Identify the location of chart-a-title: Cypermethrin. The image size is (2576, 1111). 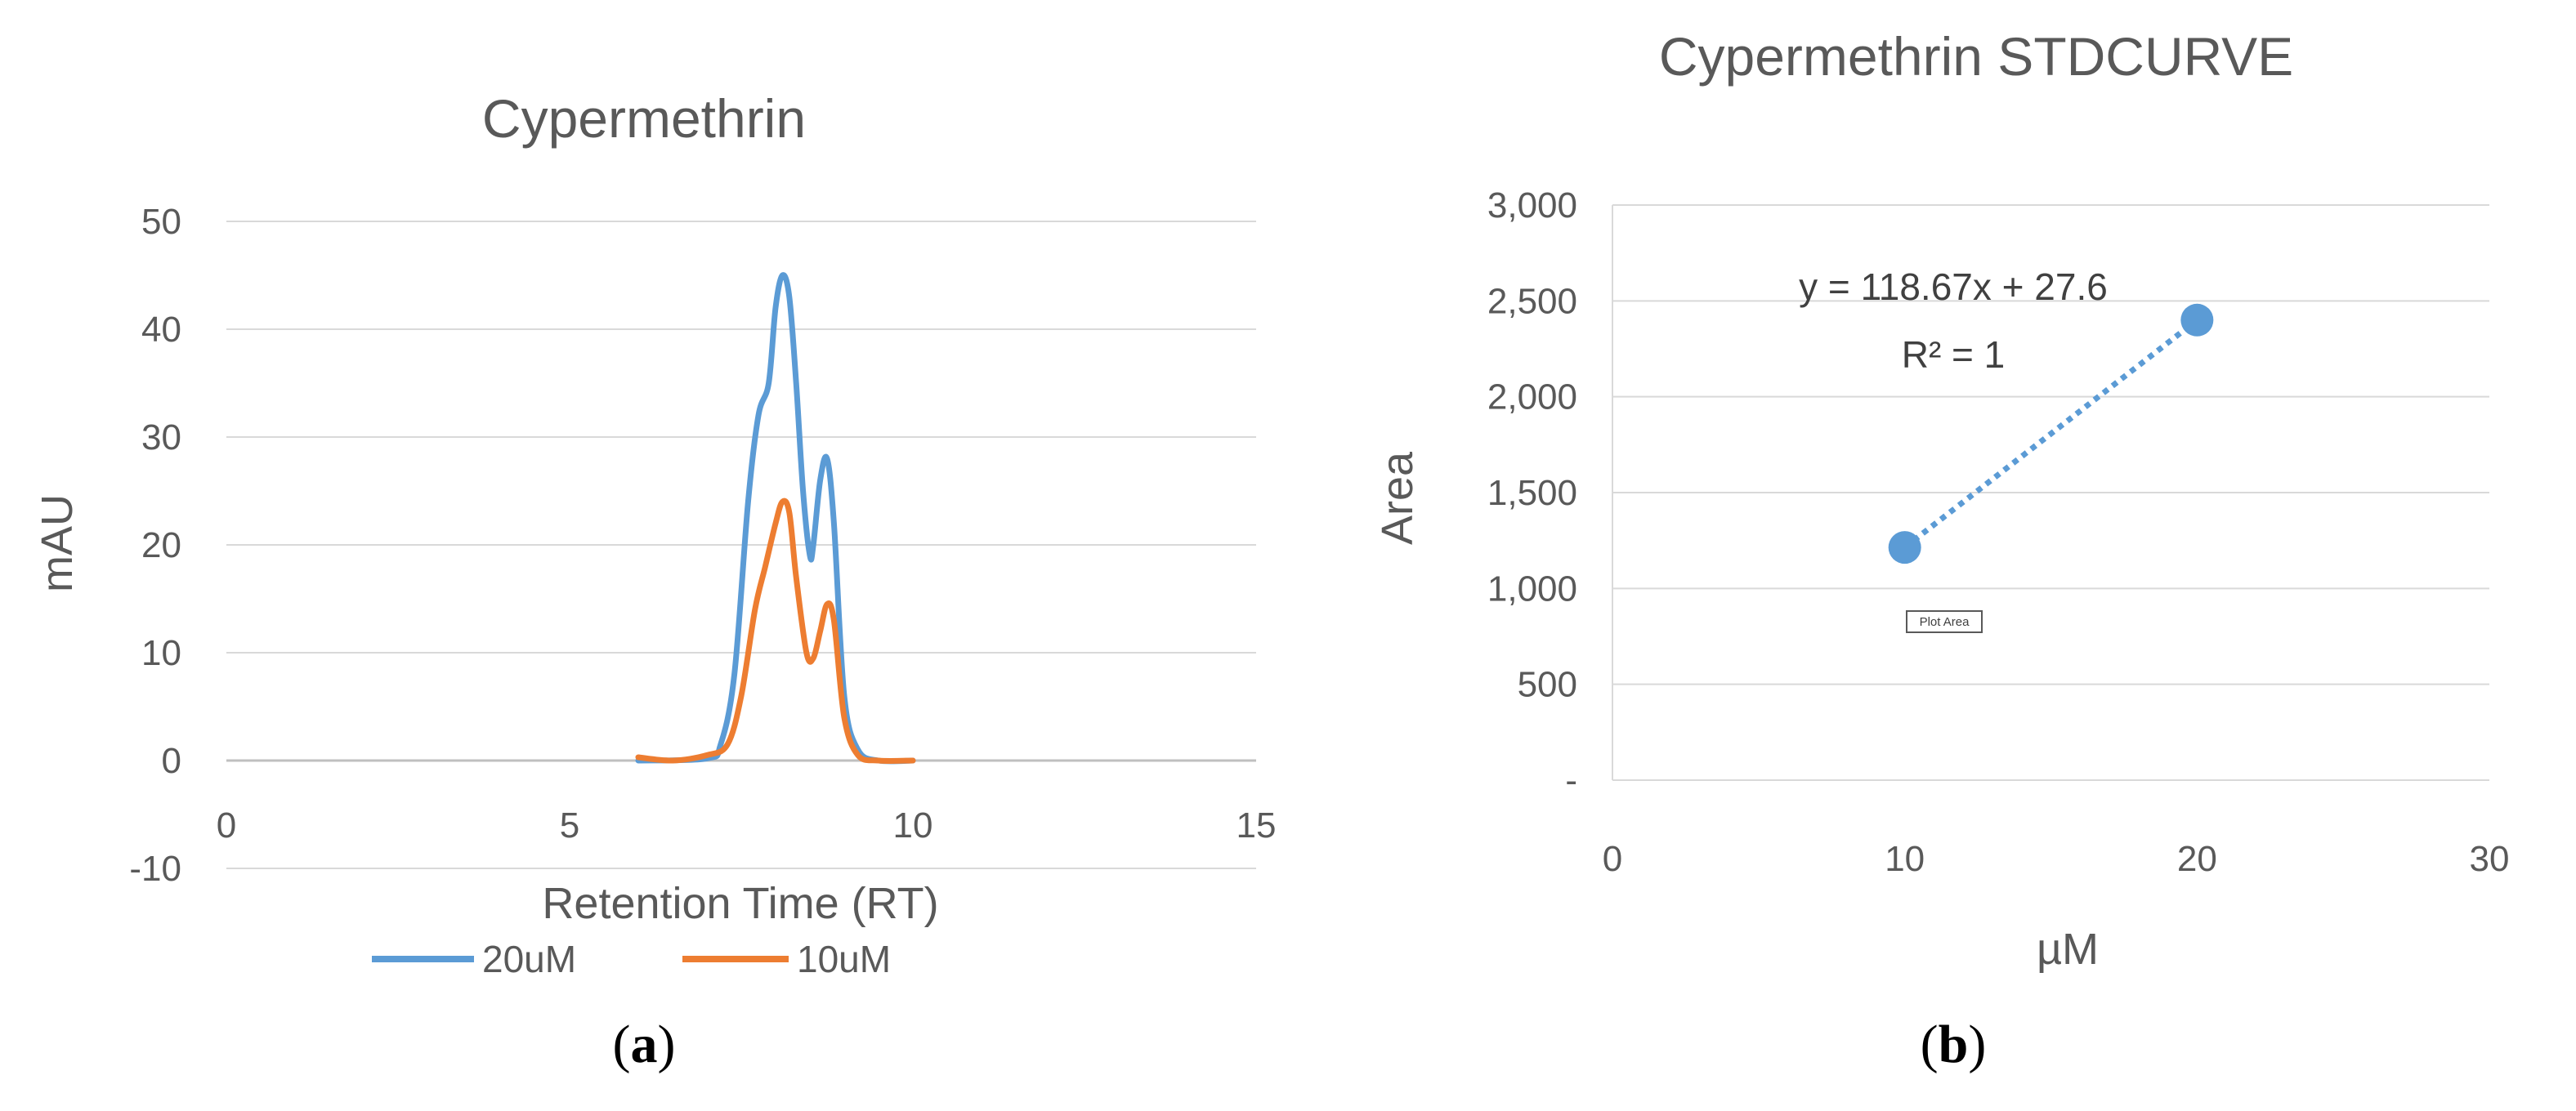
(644, 119).